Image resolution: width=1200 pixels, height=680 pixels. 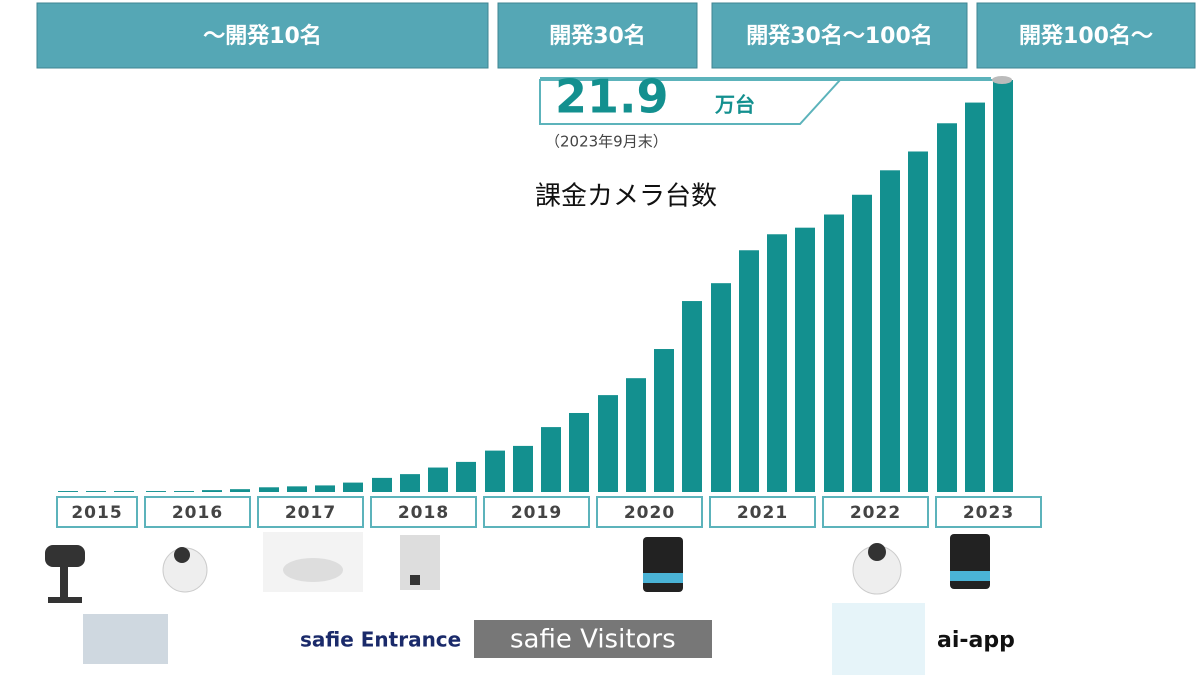 What do you see at coordinates (380, 640) in the screenshot?
I see `product-label: safie Entrance` at bounding box center [380, 640].